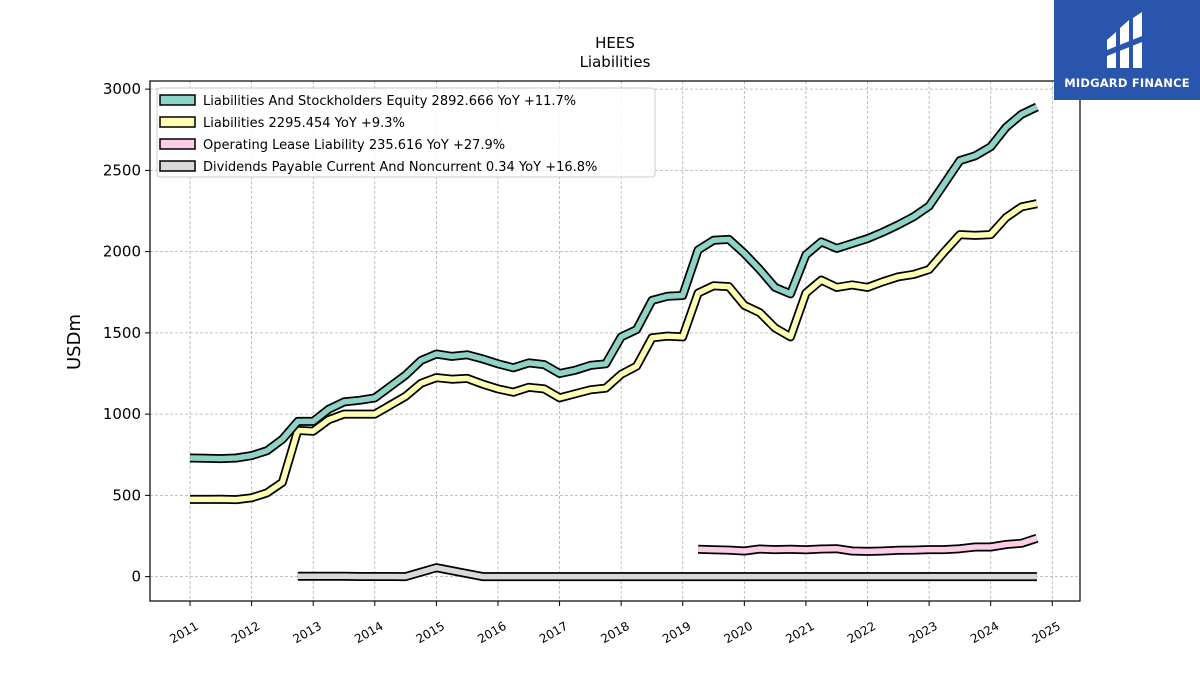 This screenshot has height=675, width=1200. What do you see at coordinates (122, 414) in the screenshot?
I see `y-tick-label: 1000` at bounding box center [122, 414].